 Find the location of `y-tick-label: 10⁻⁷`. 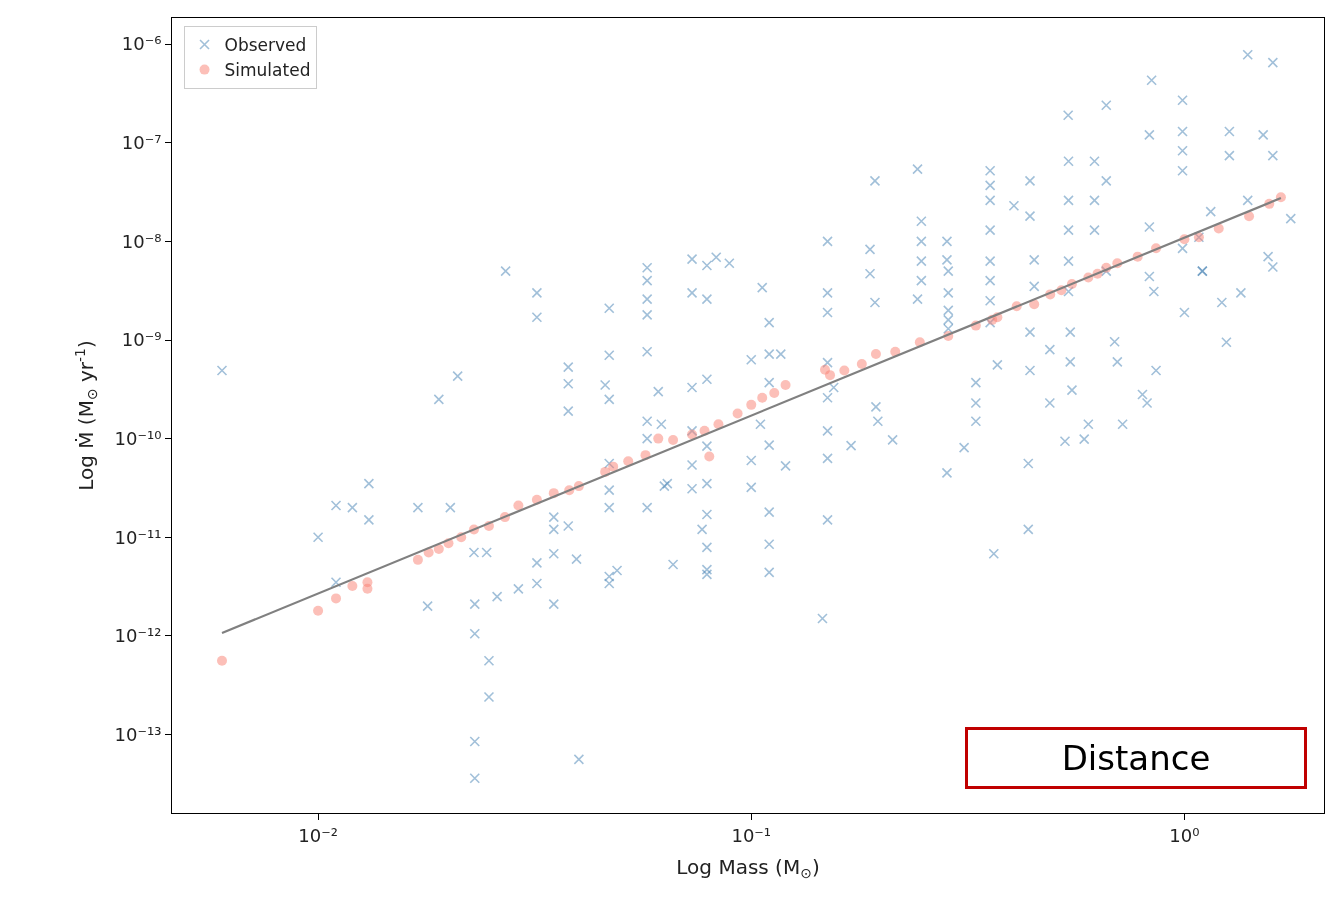

y-tick-label: 10⁻⁷ is located at coordinates (141, 143).